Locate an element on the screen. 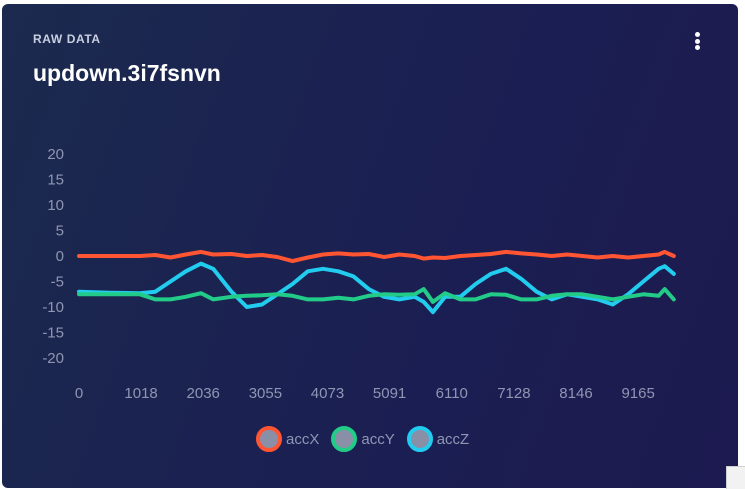 Image resolution: width=745 pixels, height=489 pixels. y-tick-label: -15 is located at coordinates (53, 333).